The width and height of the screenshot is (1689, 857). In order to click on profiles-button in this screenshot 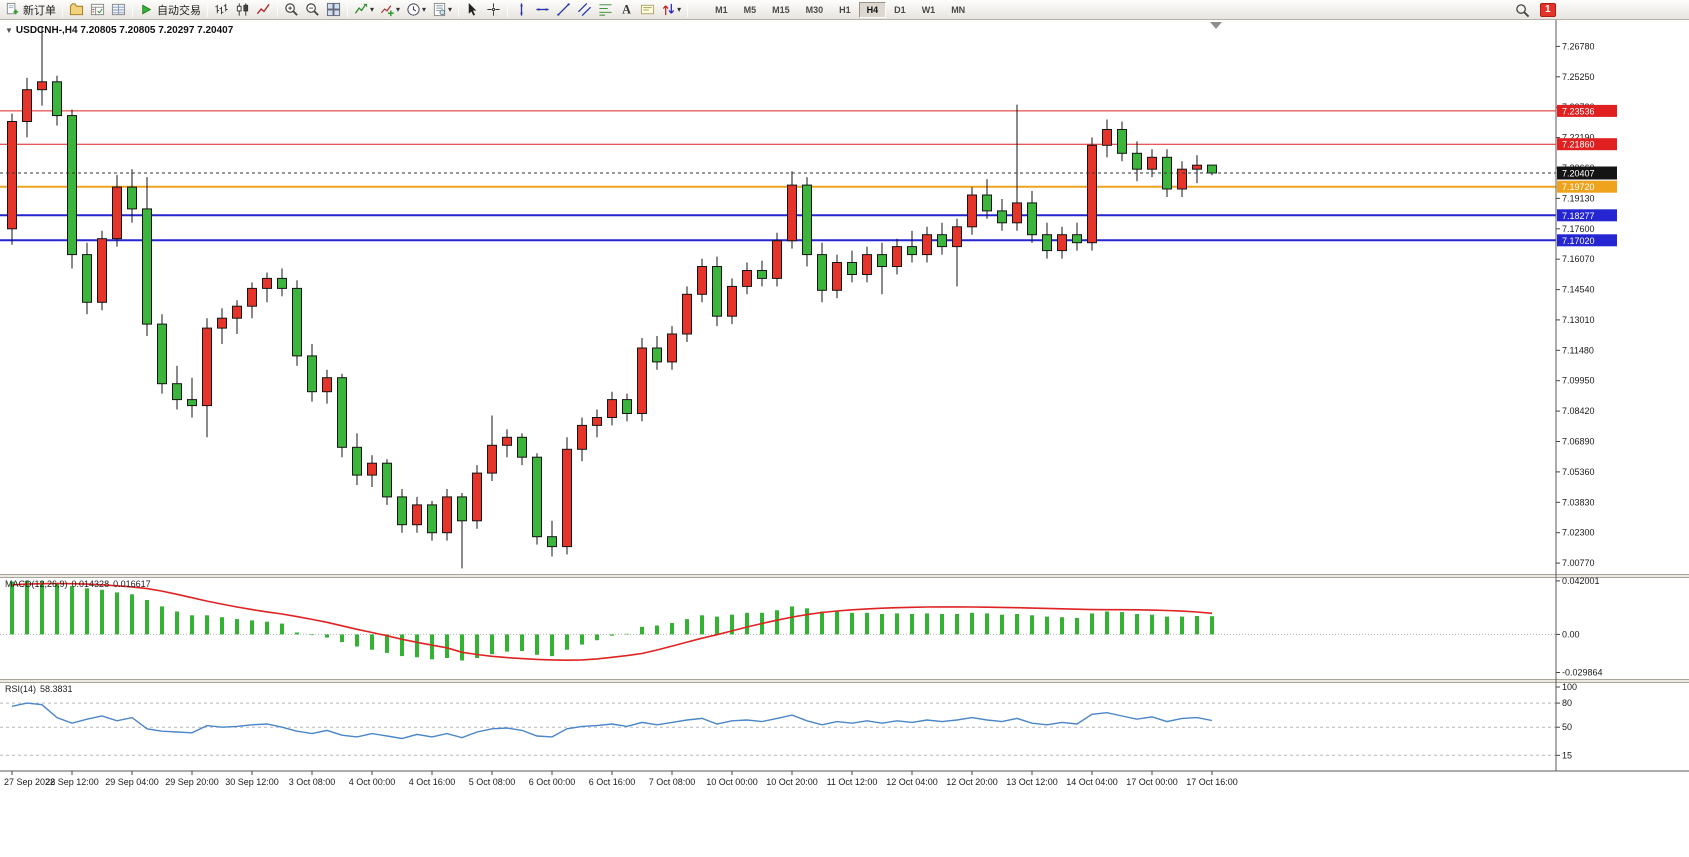, I will do `click(76, 10)`.